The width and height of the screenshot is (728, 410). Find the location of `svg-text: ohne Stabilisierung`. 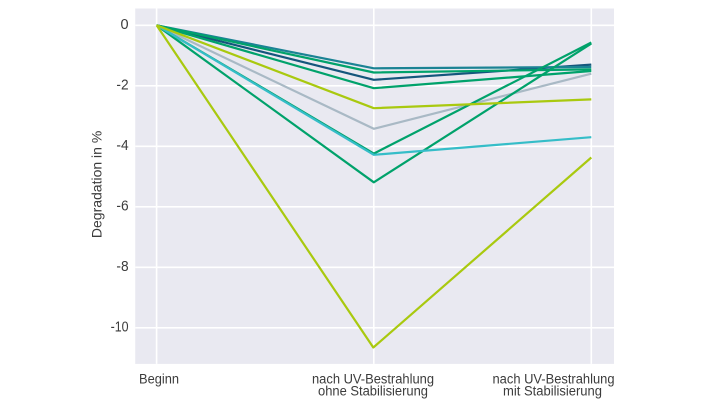

svg-text: ohne Stabilisierung is located at coordinates (373, 391).